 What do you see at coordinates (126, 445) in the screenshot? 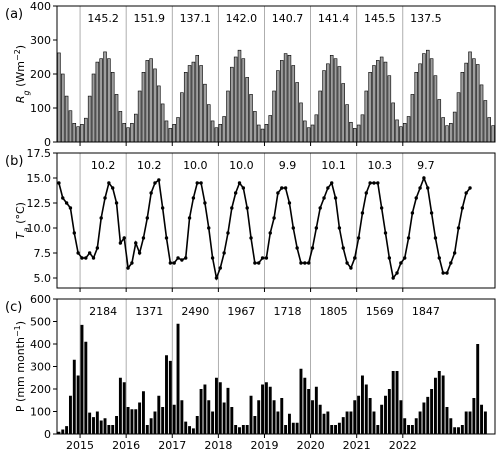
I see `x-tick-label: 2016` at bounding box center [126, 445].